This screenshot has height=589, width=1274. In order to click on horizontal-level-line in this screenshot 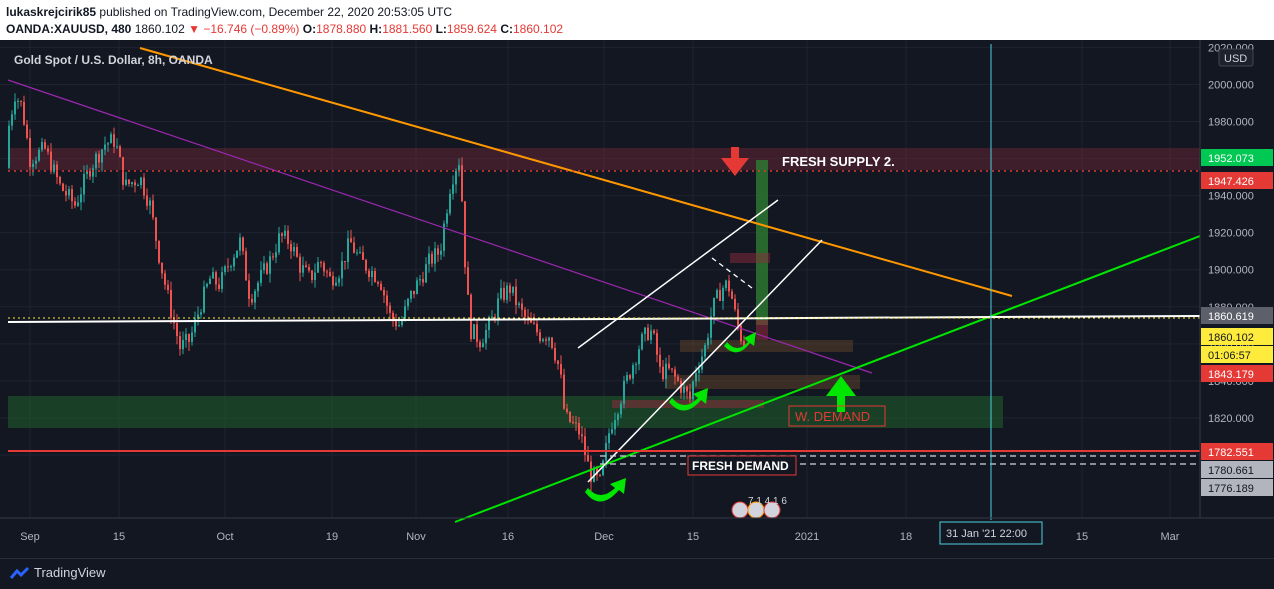, I will do `click(604, 319)`.